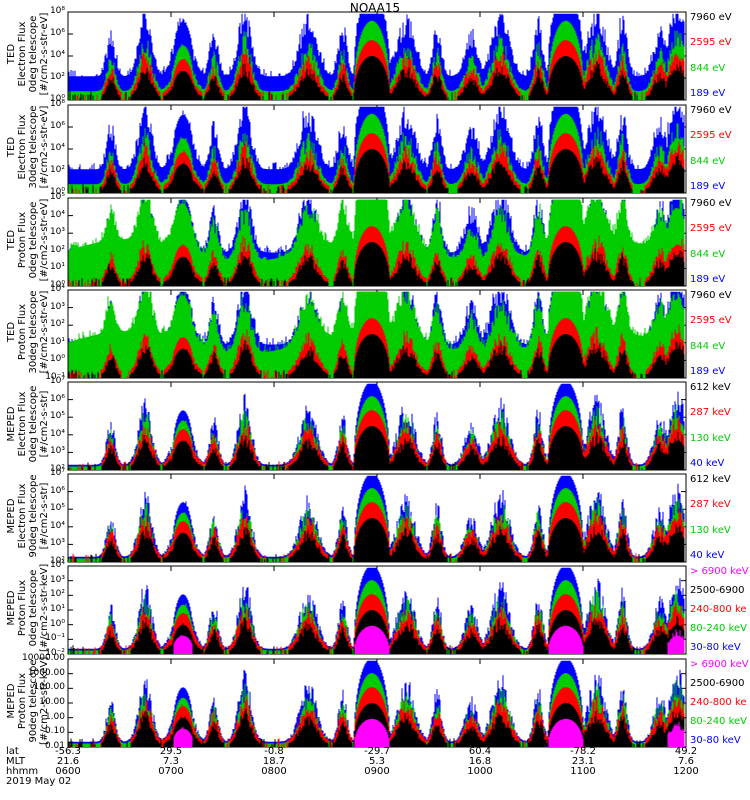 Image resolution: width=750 pixels, height=800 pixels. What do you see at coordinates (33, 332) in the screenshot?
I see `y-axis-label-line: 30deg telescope` at bounding box center [33, 332].